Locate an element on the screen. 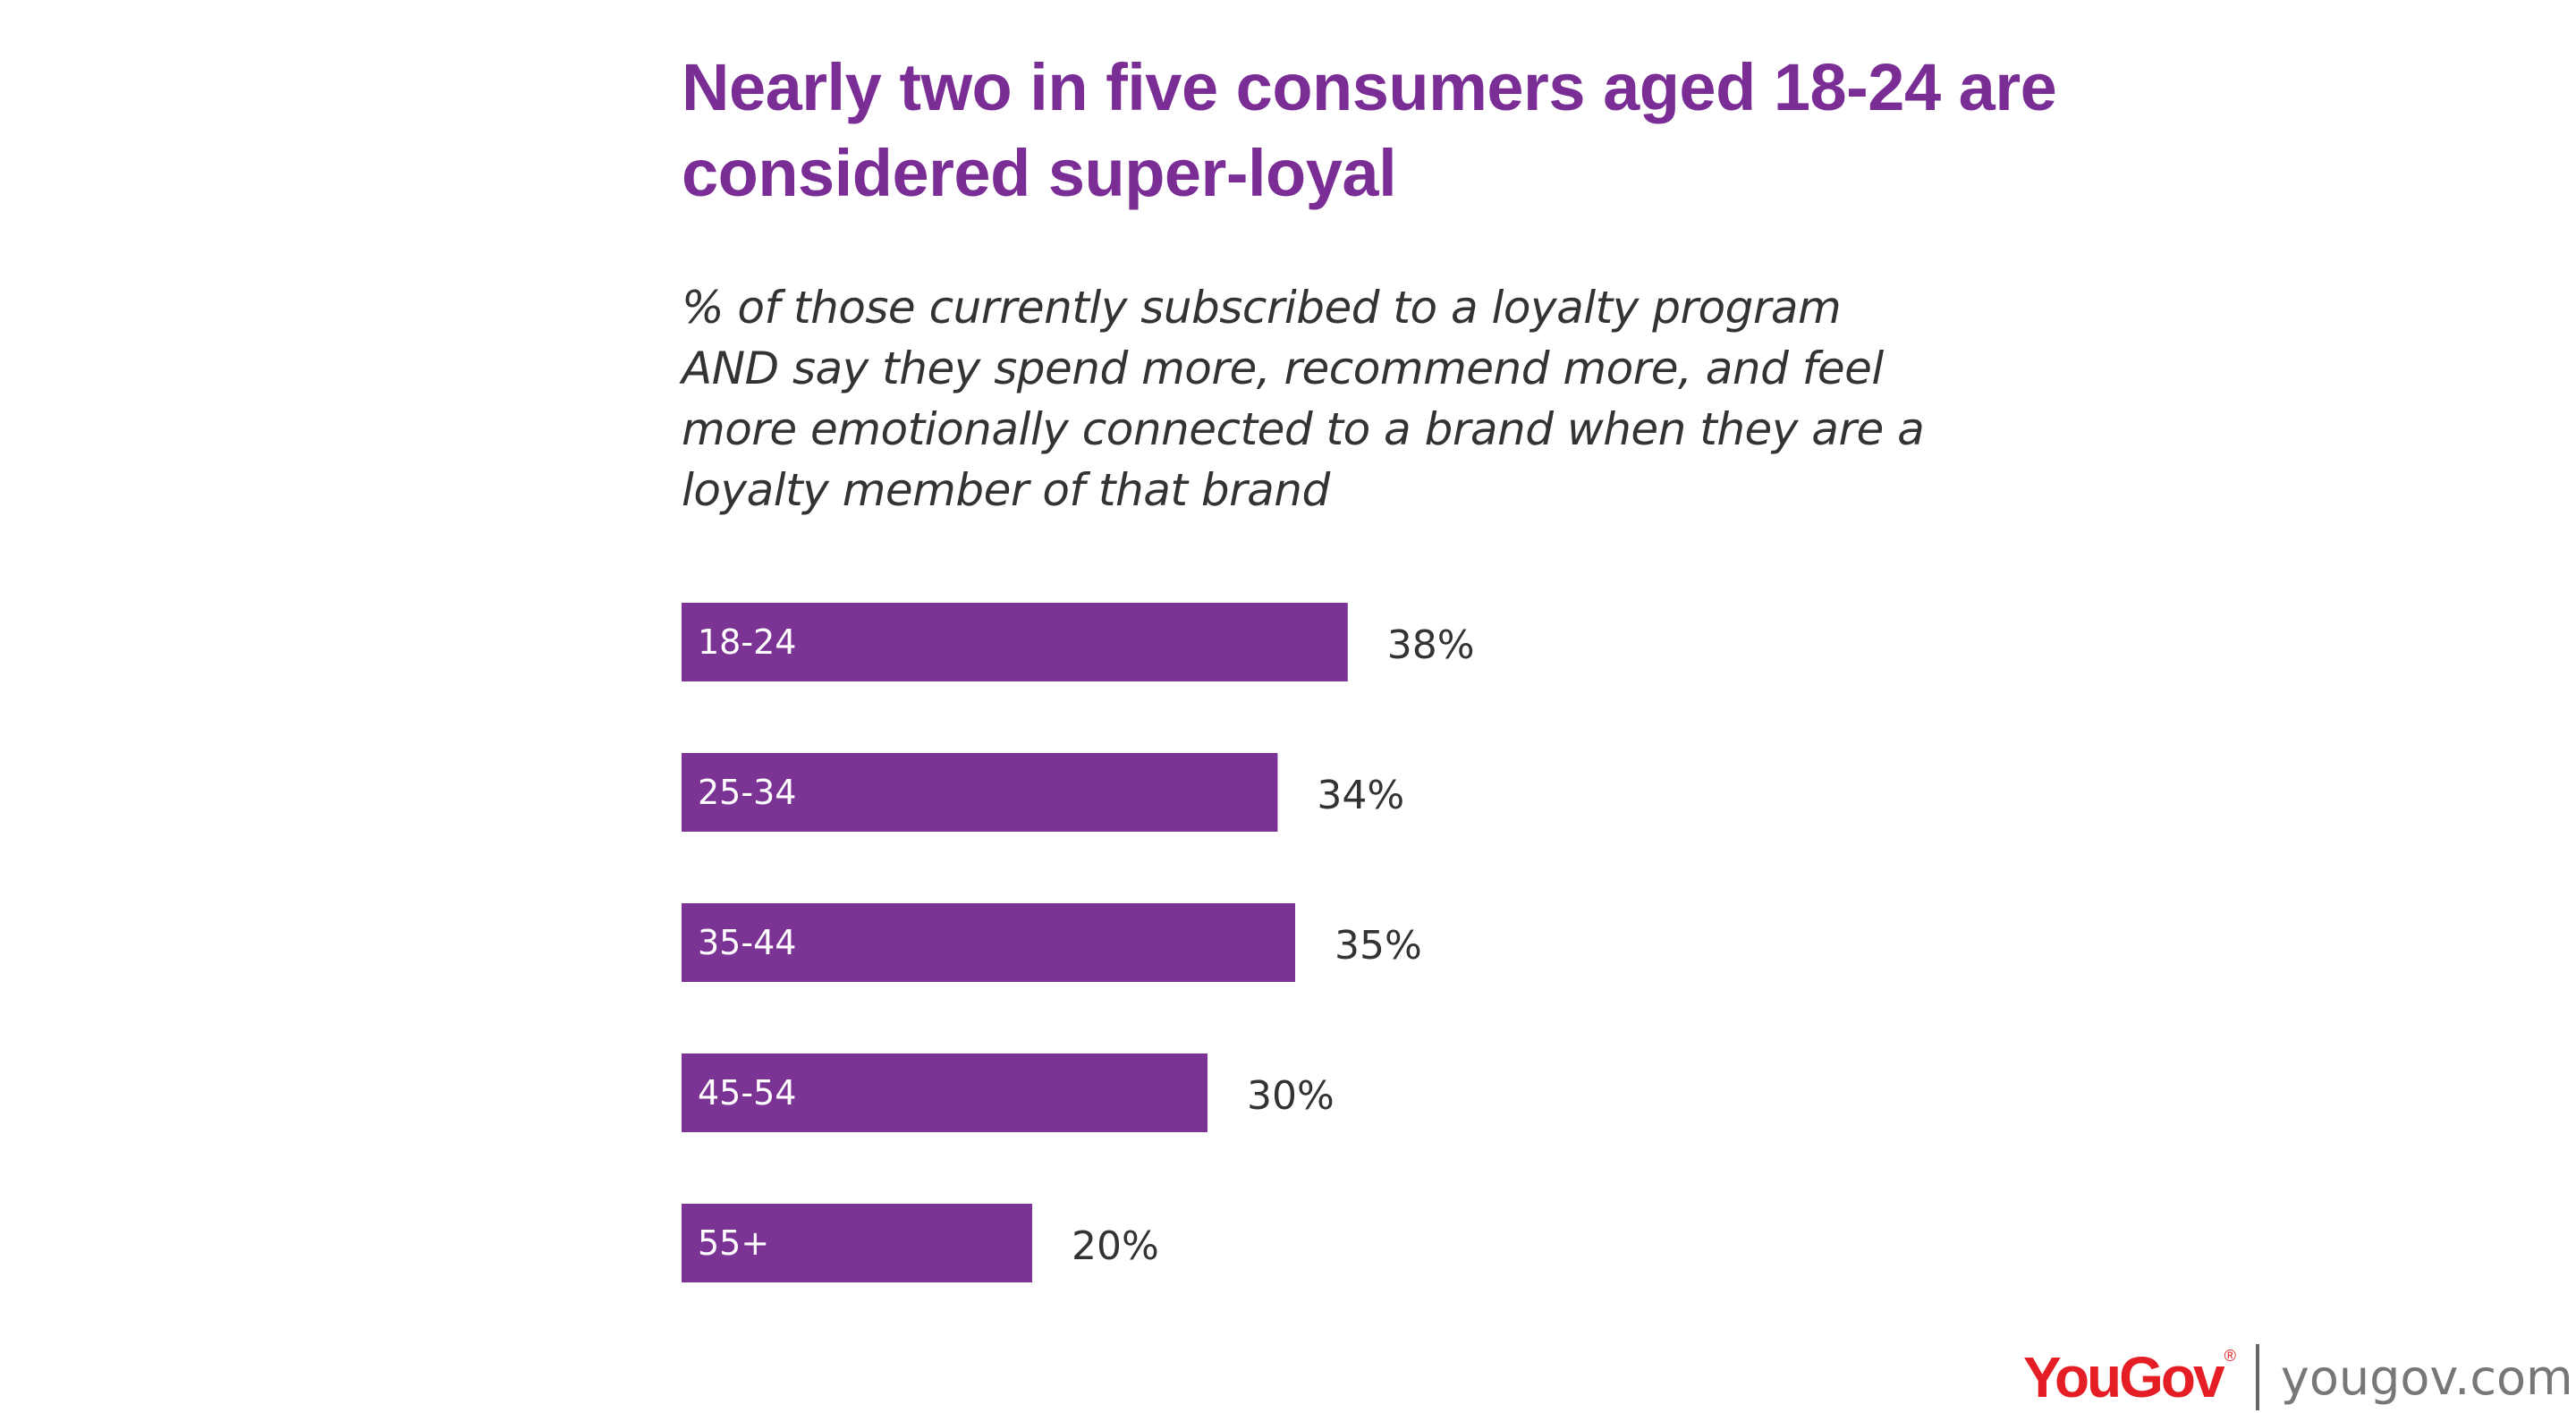 The height and width of the screenshot is (1413, 2576). category-label: 45-54 is located at coordinates (747, 1093).